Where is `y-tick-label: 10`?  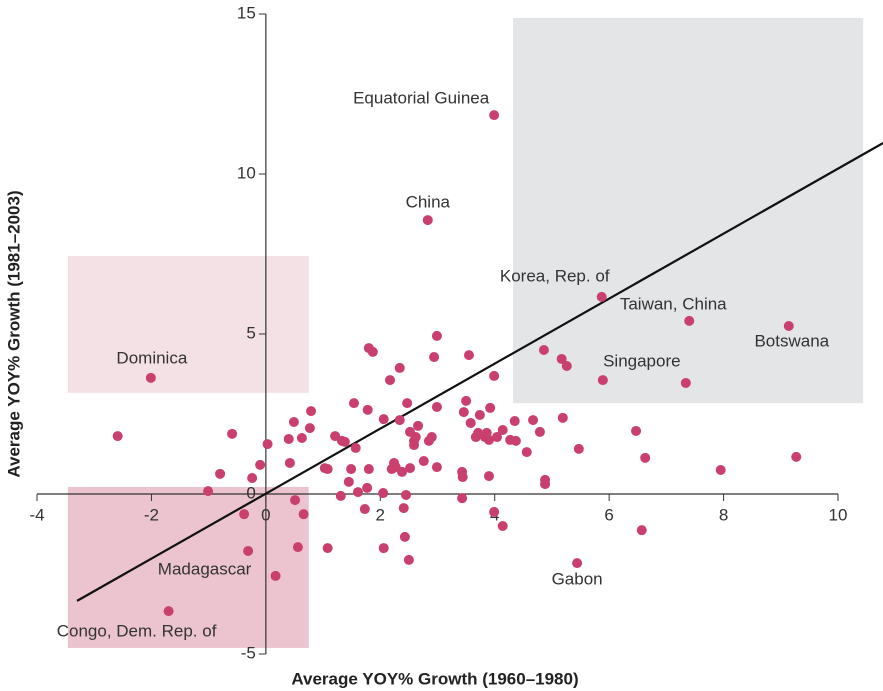 y-tick-label: 10 is located at coordinates (246, 172).